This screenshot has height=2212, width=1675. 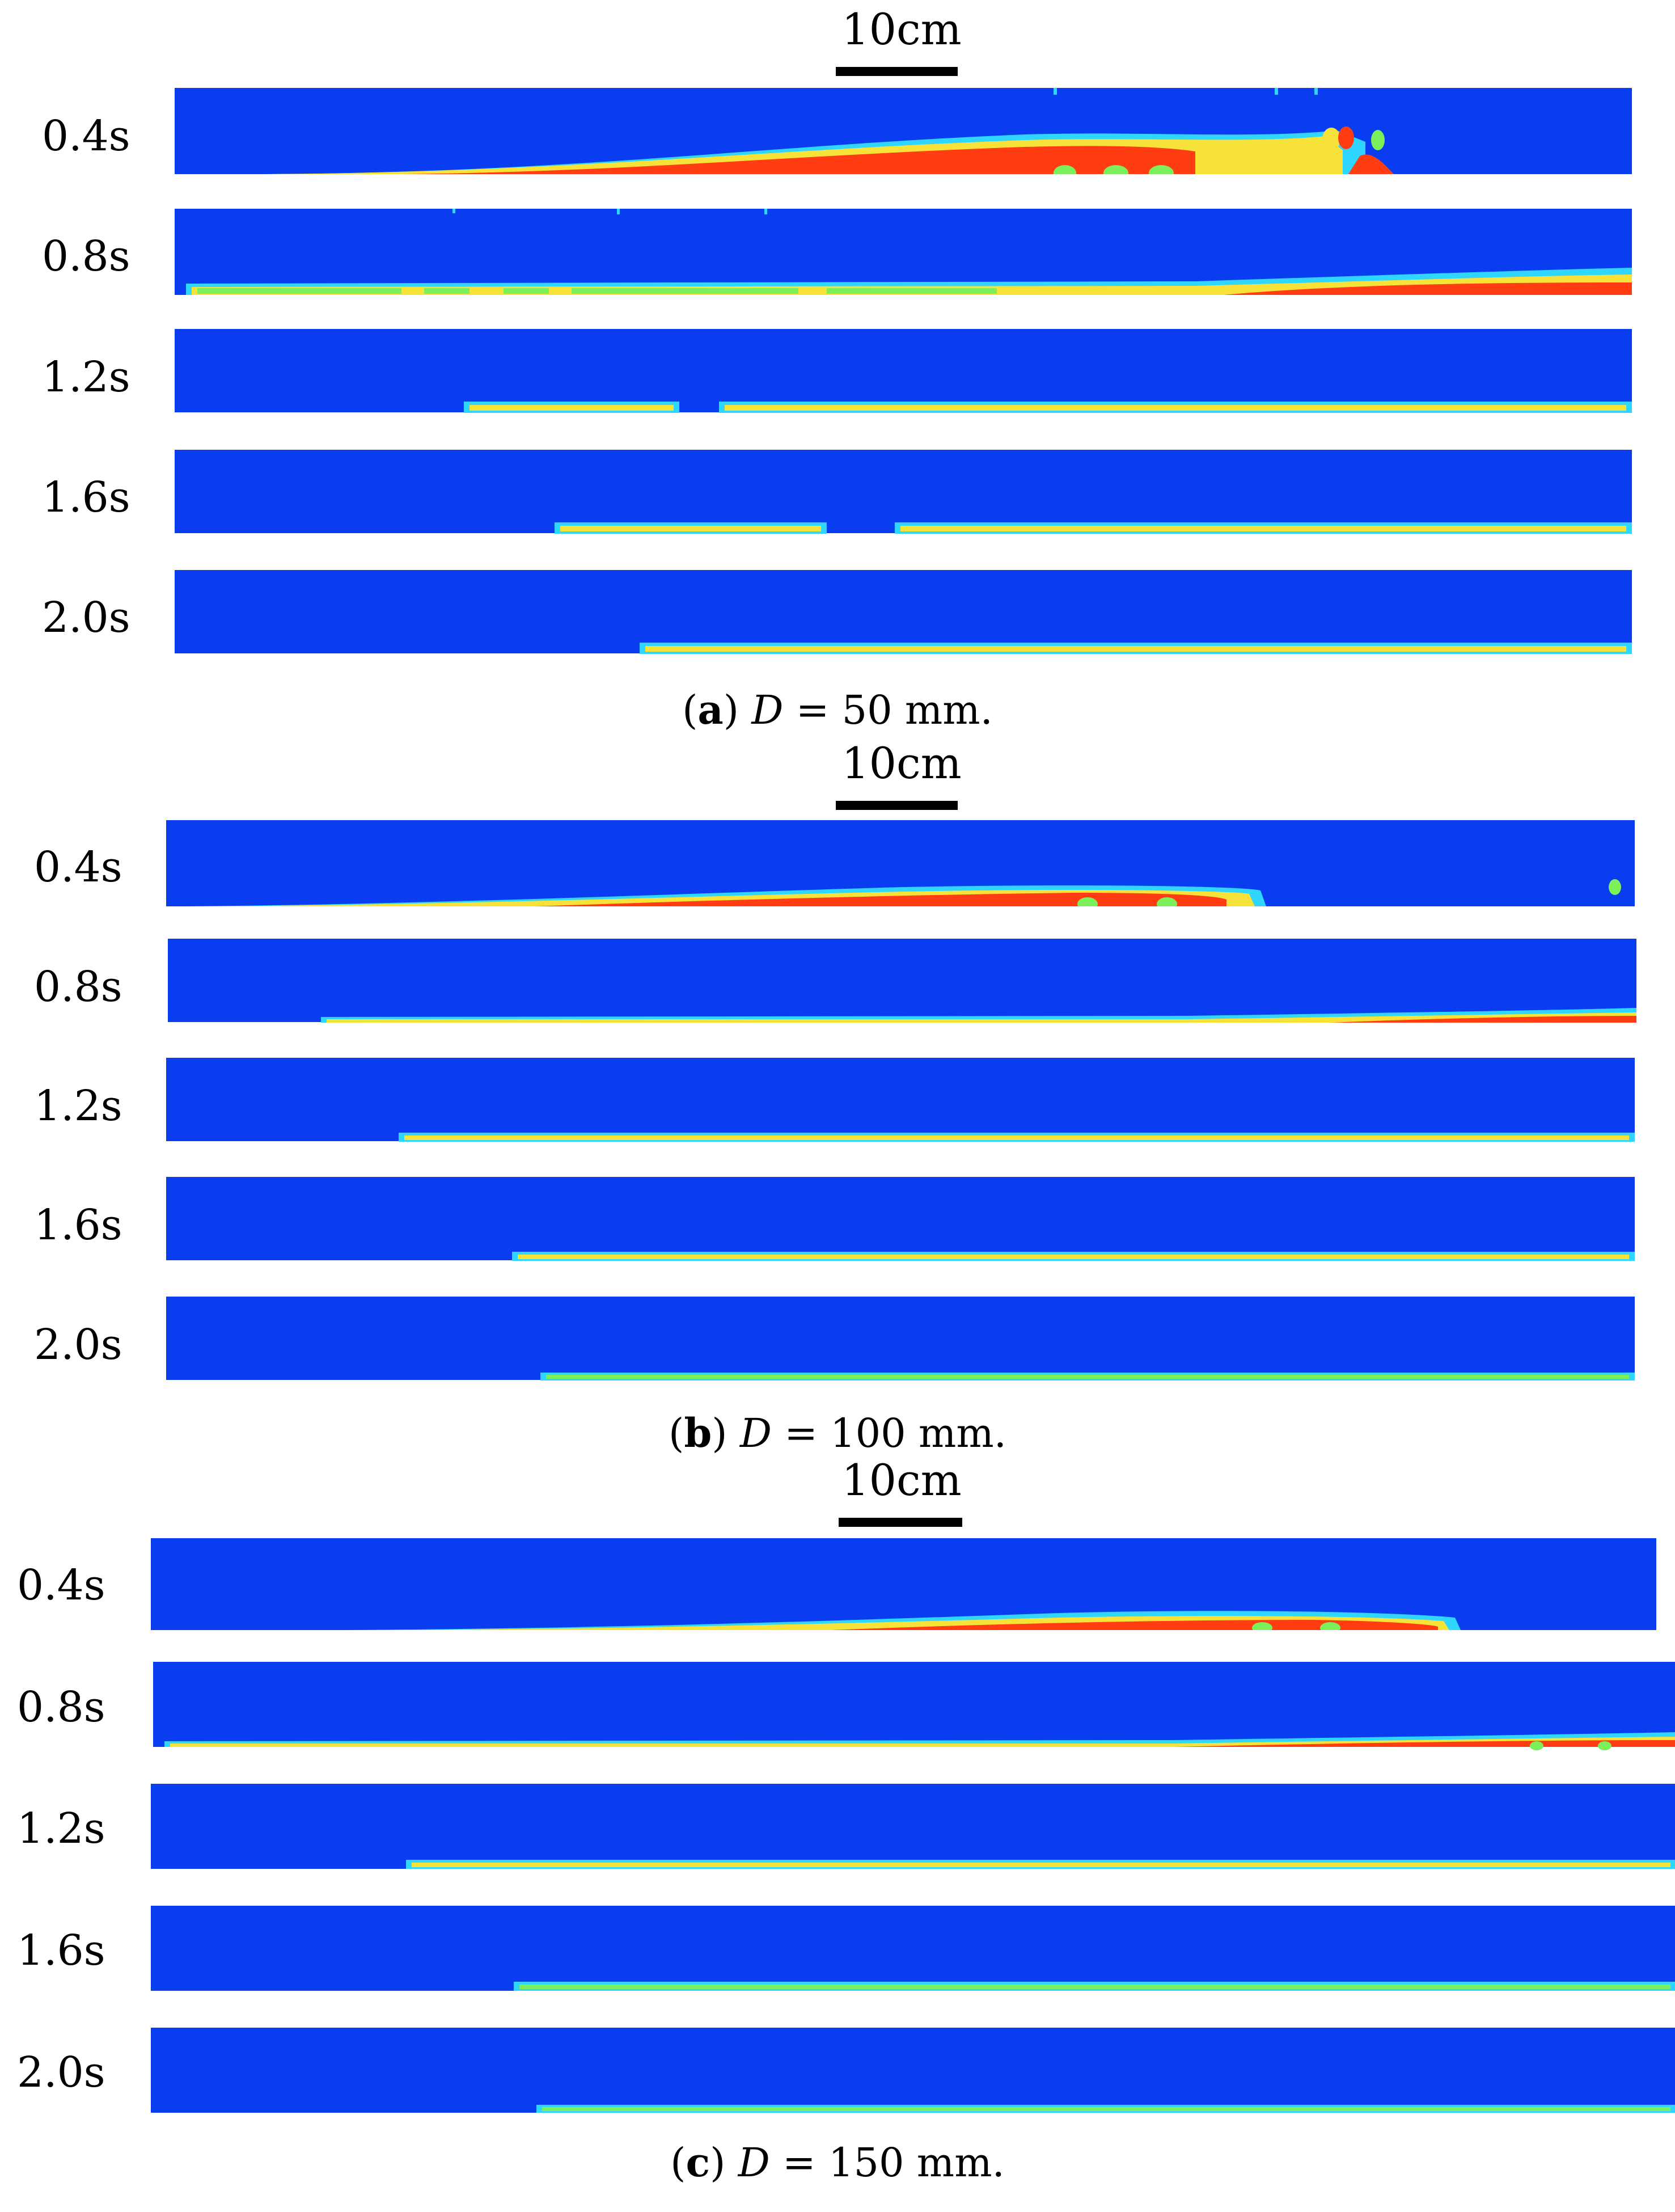 What do you see at coordinates (900, 1221) in the screenshot?
I see `snapshot-b-1-6s` at bounding box center [900, 1221].